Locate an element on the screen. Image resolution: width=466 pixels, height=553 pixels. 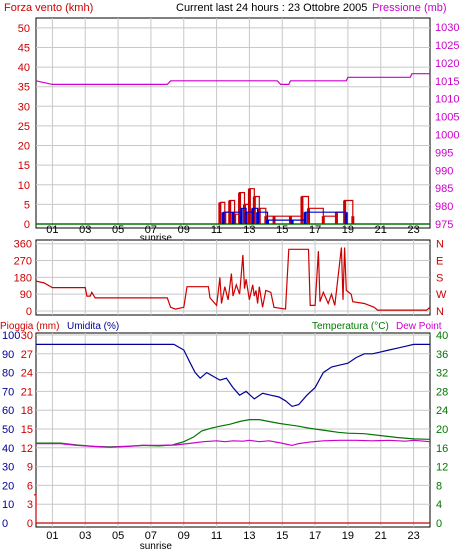
direction-tick-label: 0 is located at coordinates (29, 312).